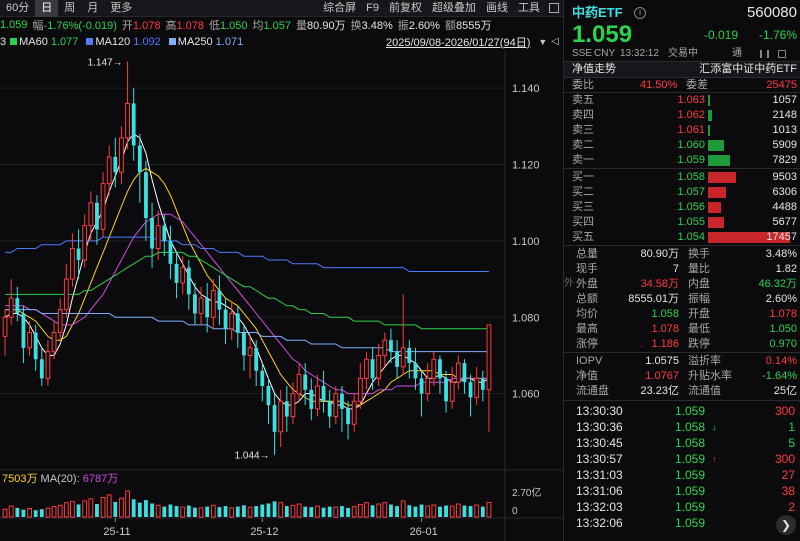  I want to click on ask-level-4: 卖二 1.060 5909, so click(682, 145).